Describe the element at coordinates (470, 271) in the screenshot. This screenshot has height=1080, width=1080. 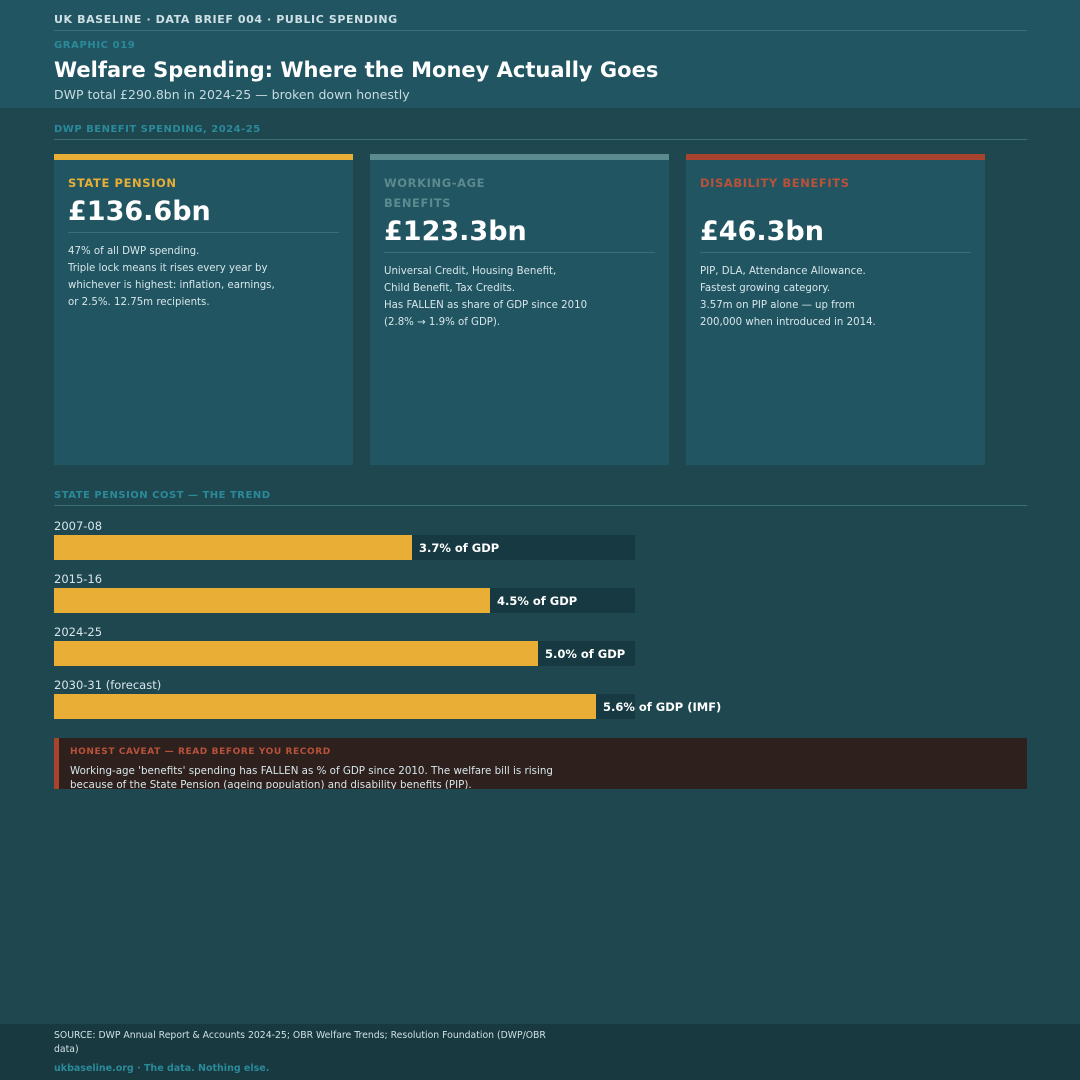
I see `card-description-line: Universal Credit, Housing Benefit,` at that location.